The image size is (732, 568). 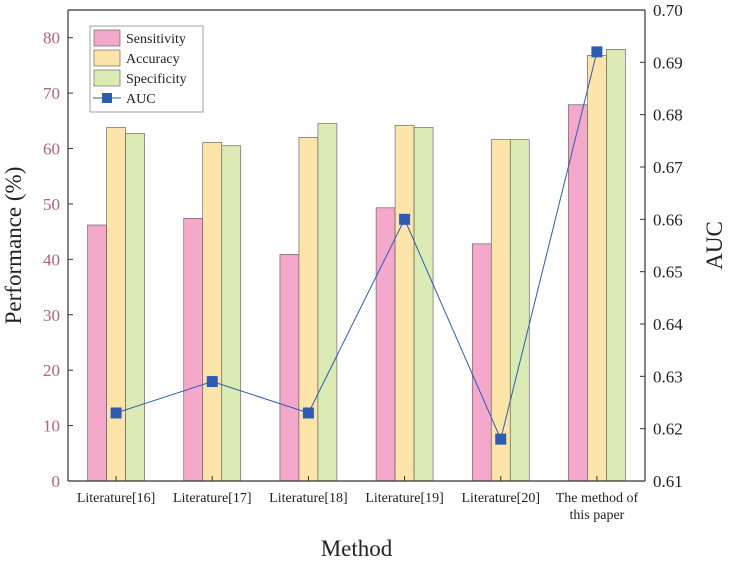 What do you see at coordinates (141, 99) in the screenshot?
I see `legend-label-auc: AUC` at bounding box center [141, 99].